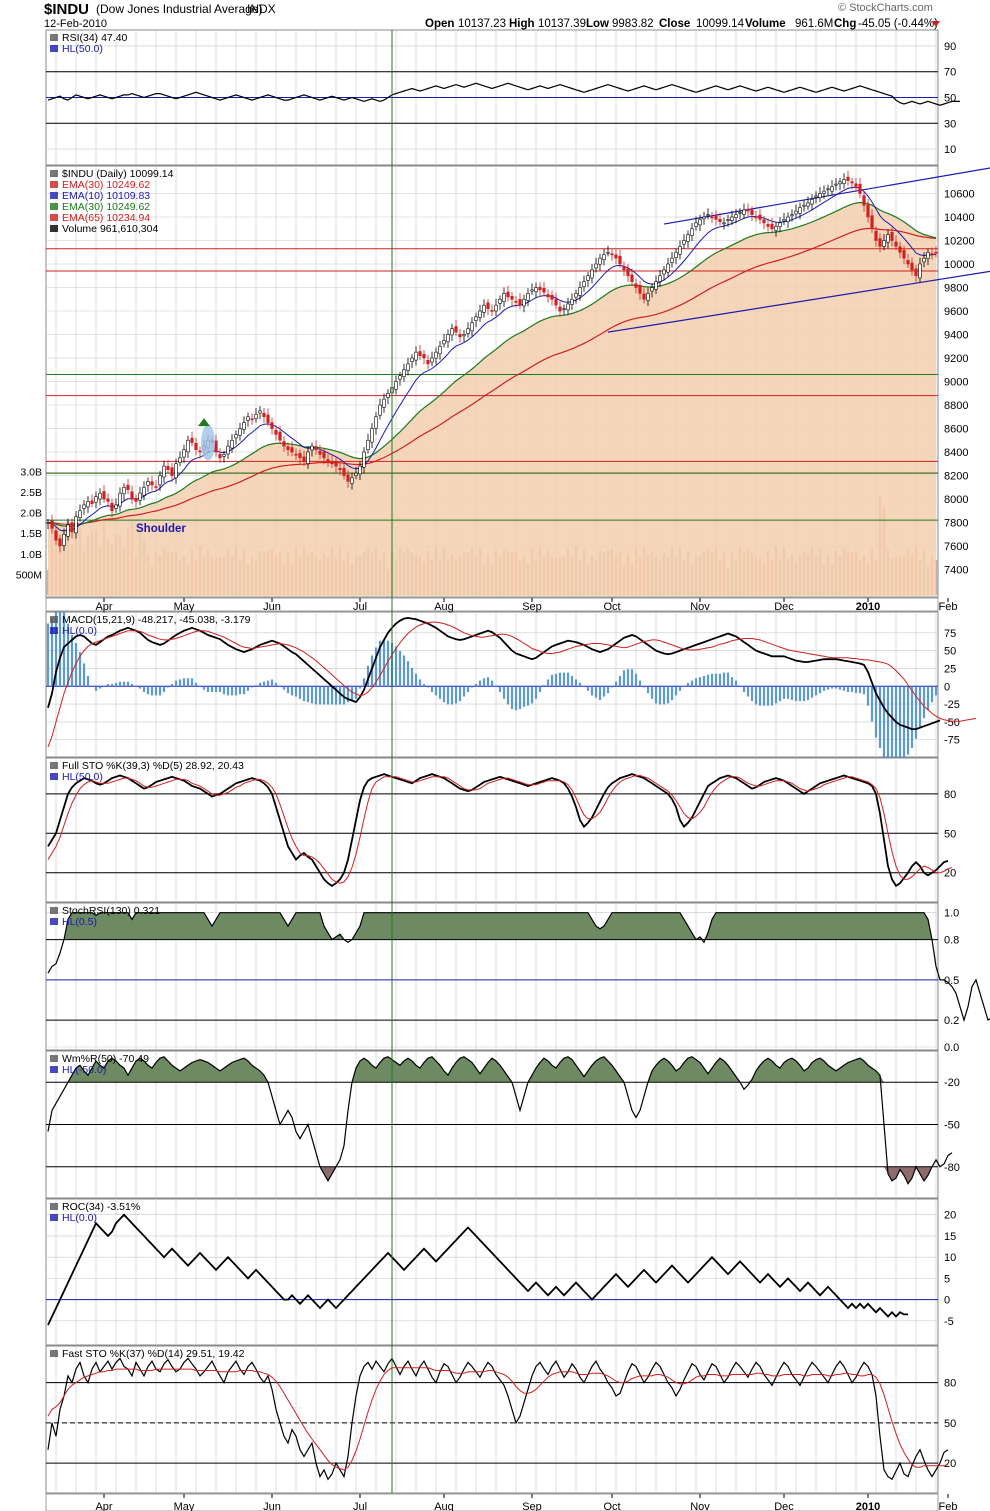  Describe the element at coordinates (952, 1126) in the screenshot. I see `y-tick-label: -50` at that location.